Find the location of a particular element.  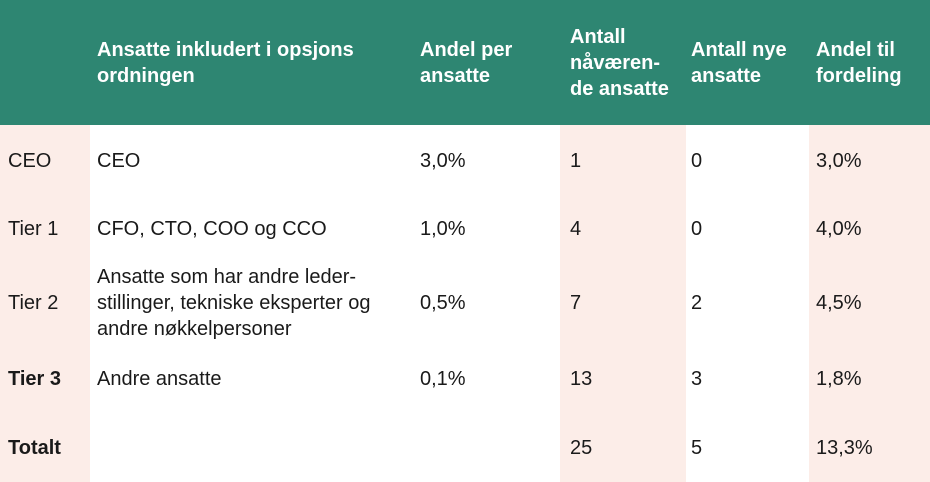

andel-per-ansatte-cell: 0,1% is located at coordinates (443, 378).